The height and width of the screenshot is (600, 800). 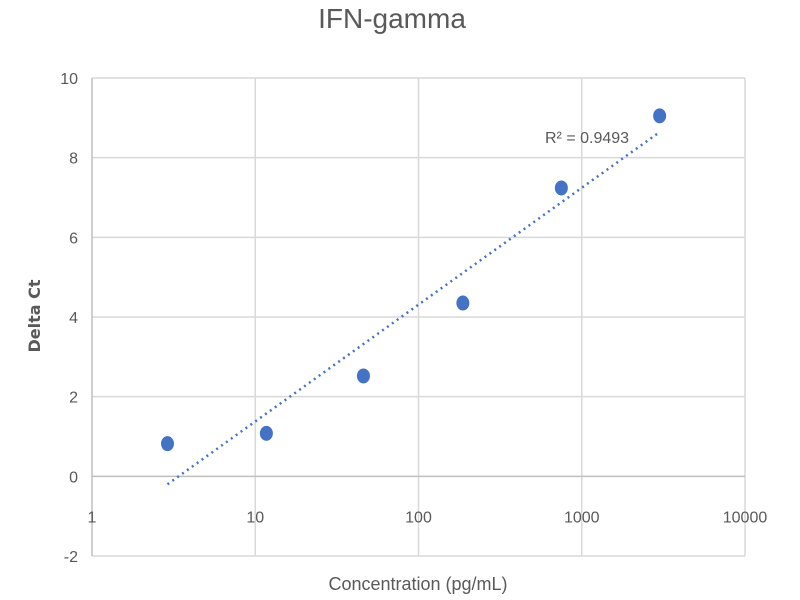 What do you see at coordinates (73, 238) in the screenshot?
I see `y-tick-label: 6` at bounding box center [73, 238].